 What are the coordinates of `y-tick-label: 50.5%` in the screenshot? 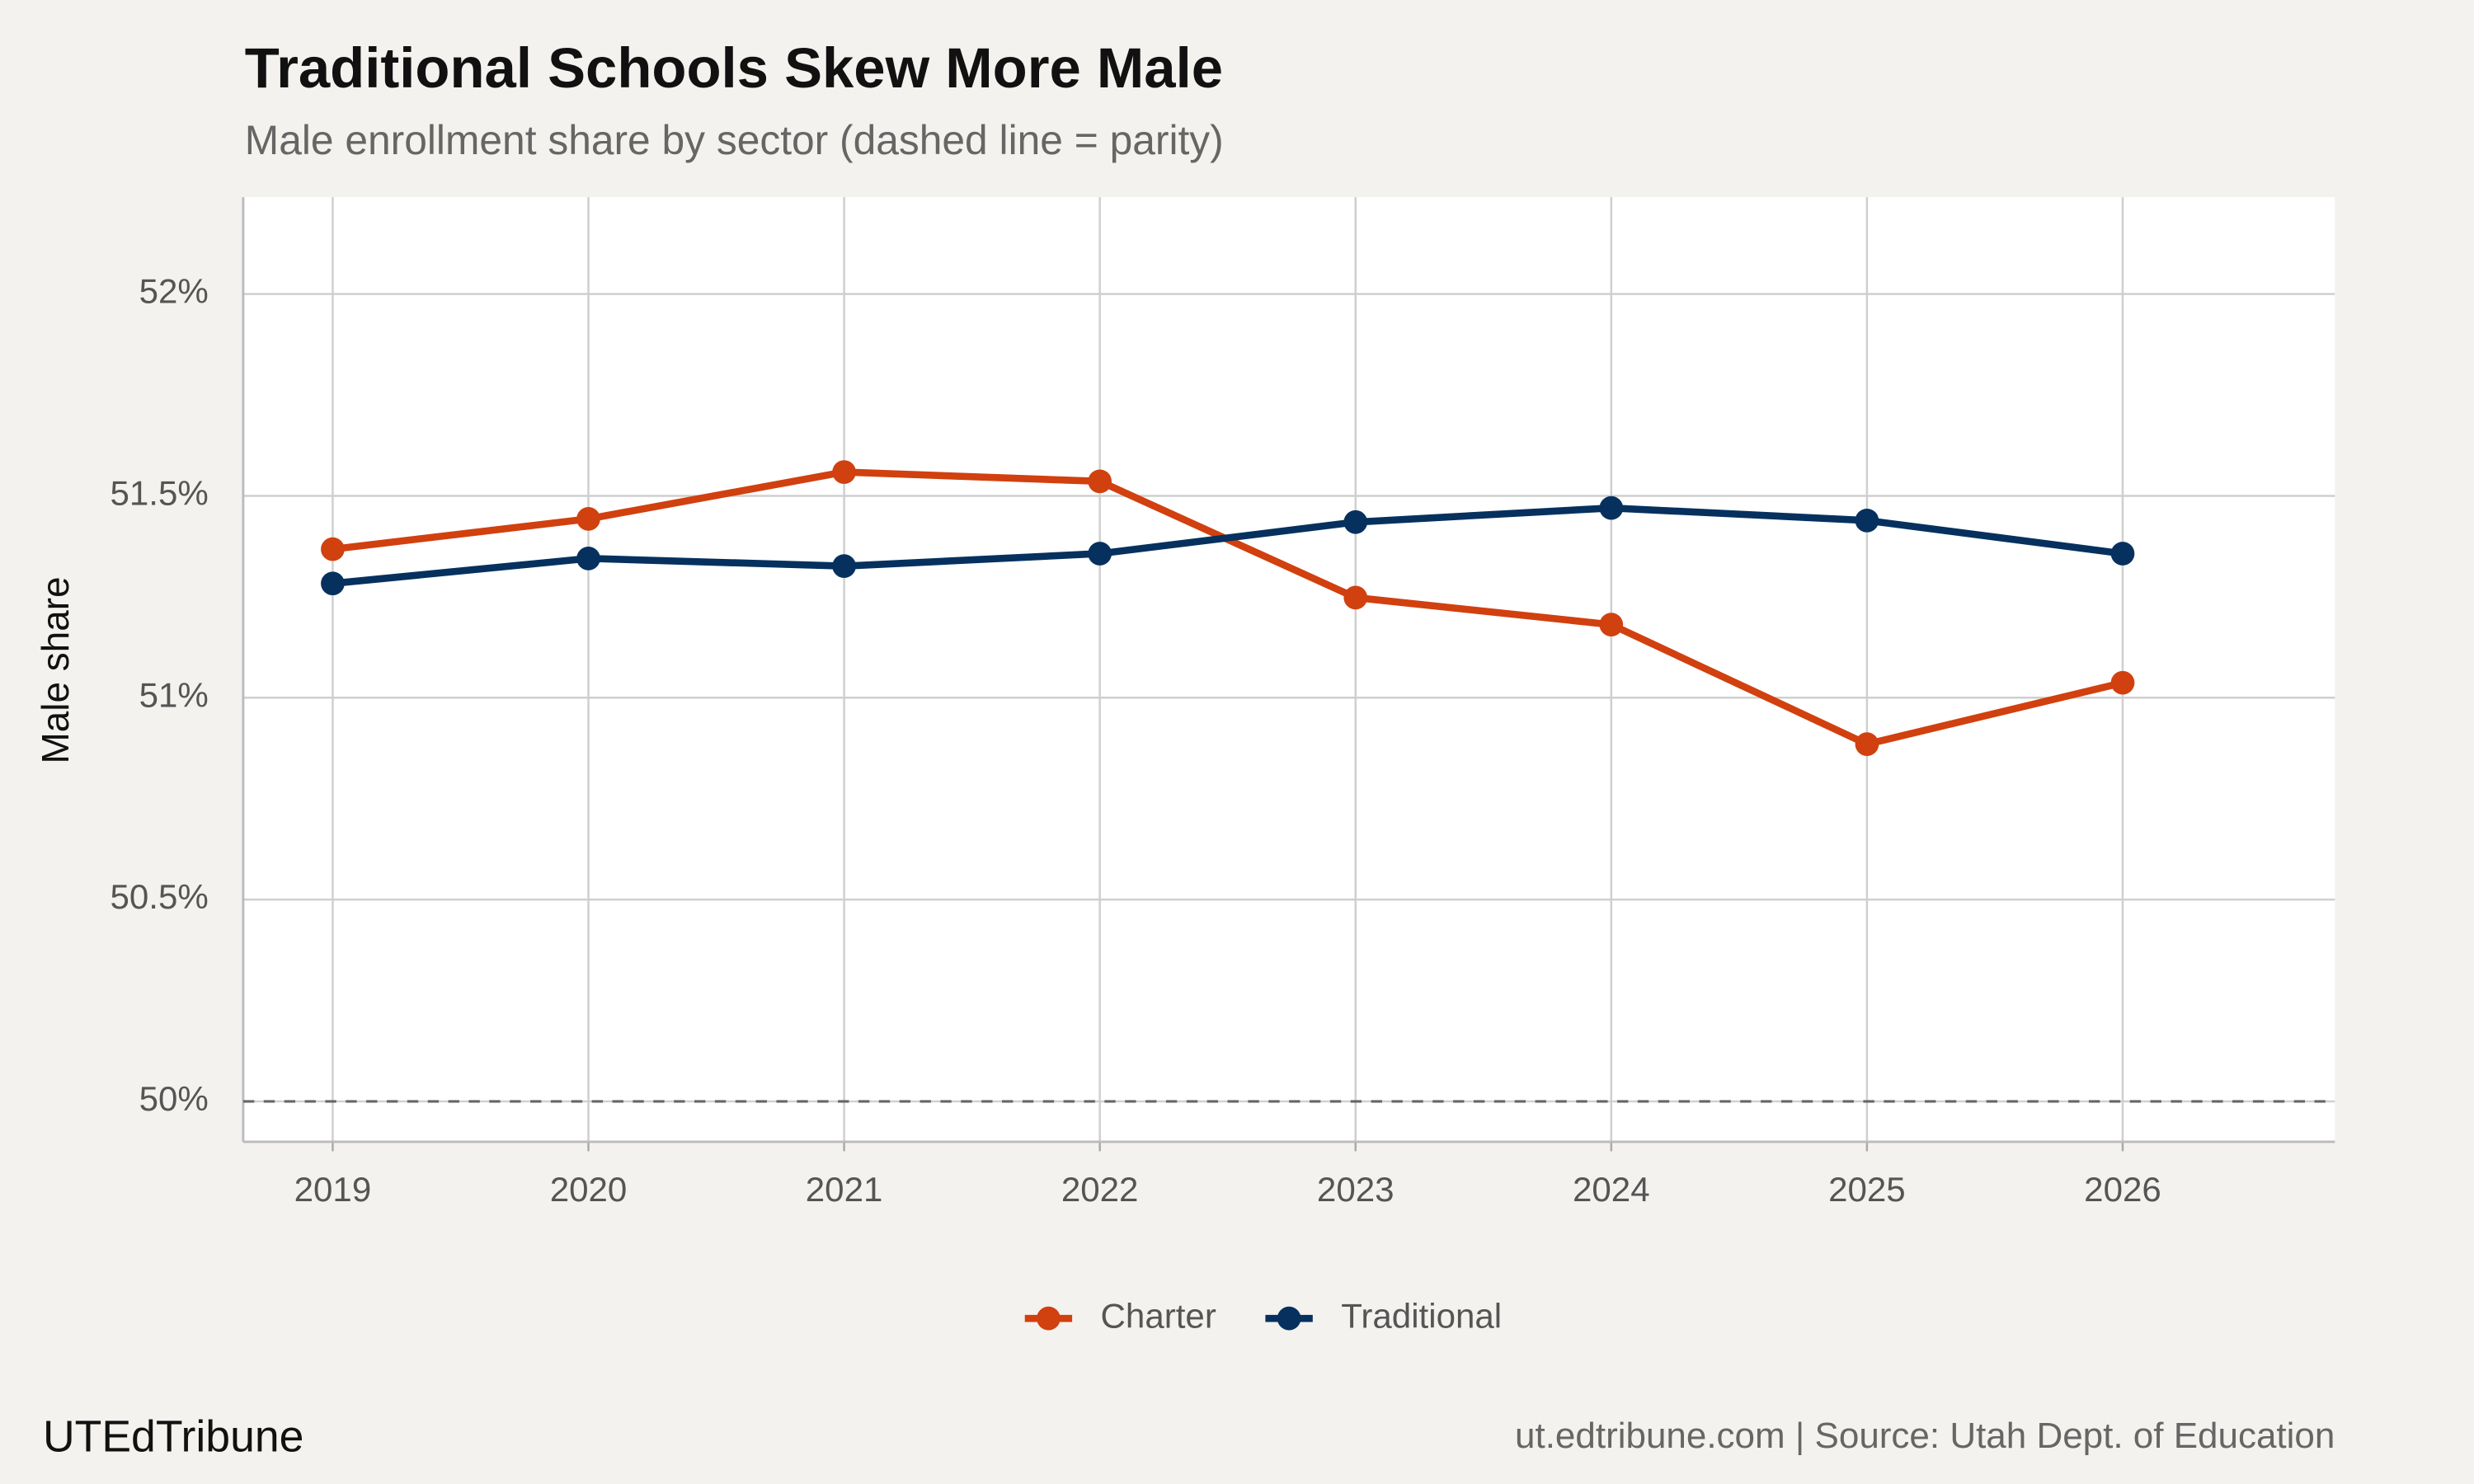 It's located at (160, 896).